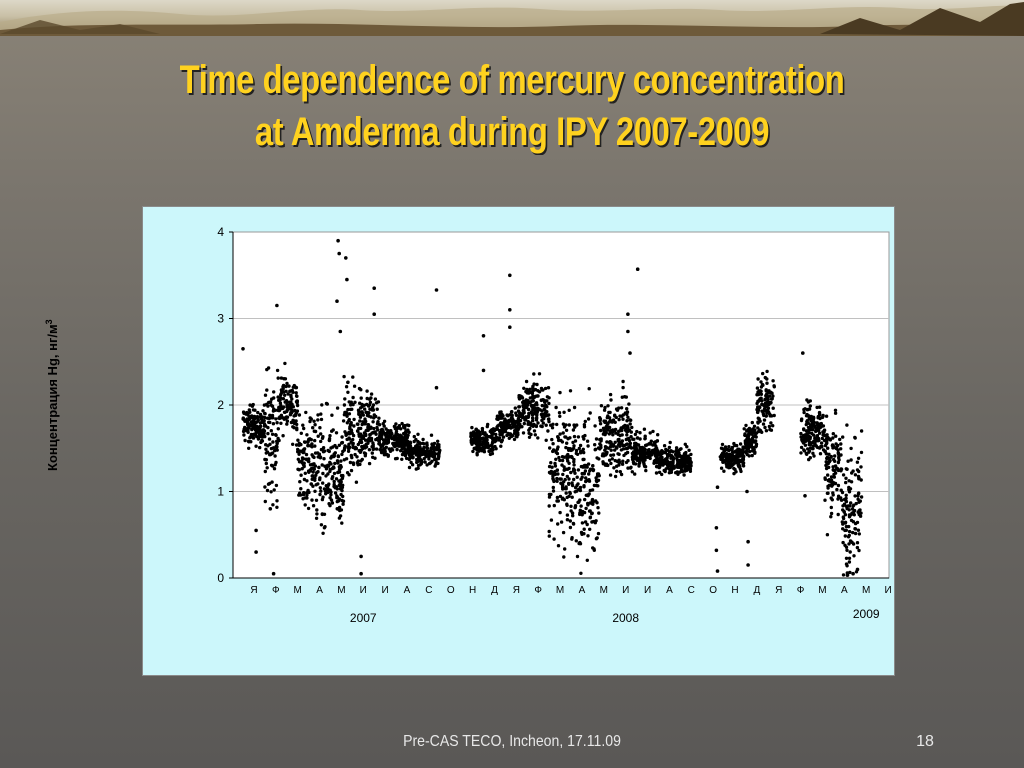 The image size is (1024, 768). I want to click on month-label: М, so click(560, 590).